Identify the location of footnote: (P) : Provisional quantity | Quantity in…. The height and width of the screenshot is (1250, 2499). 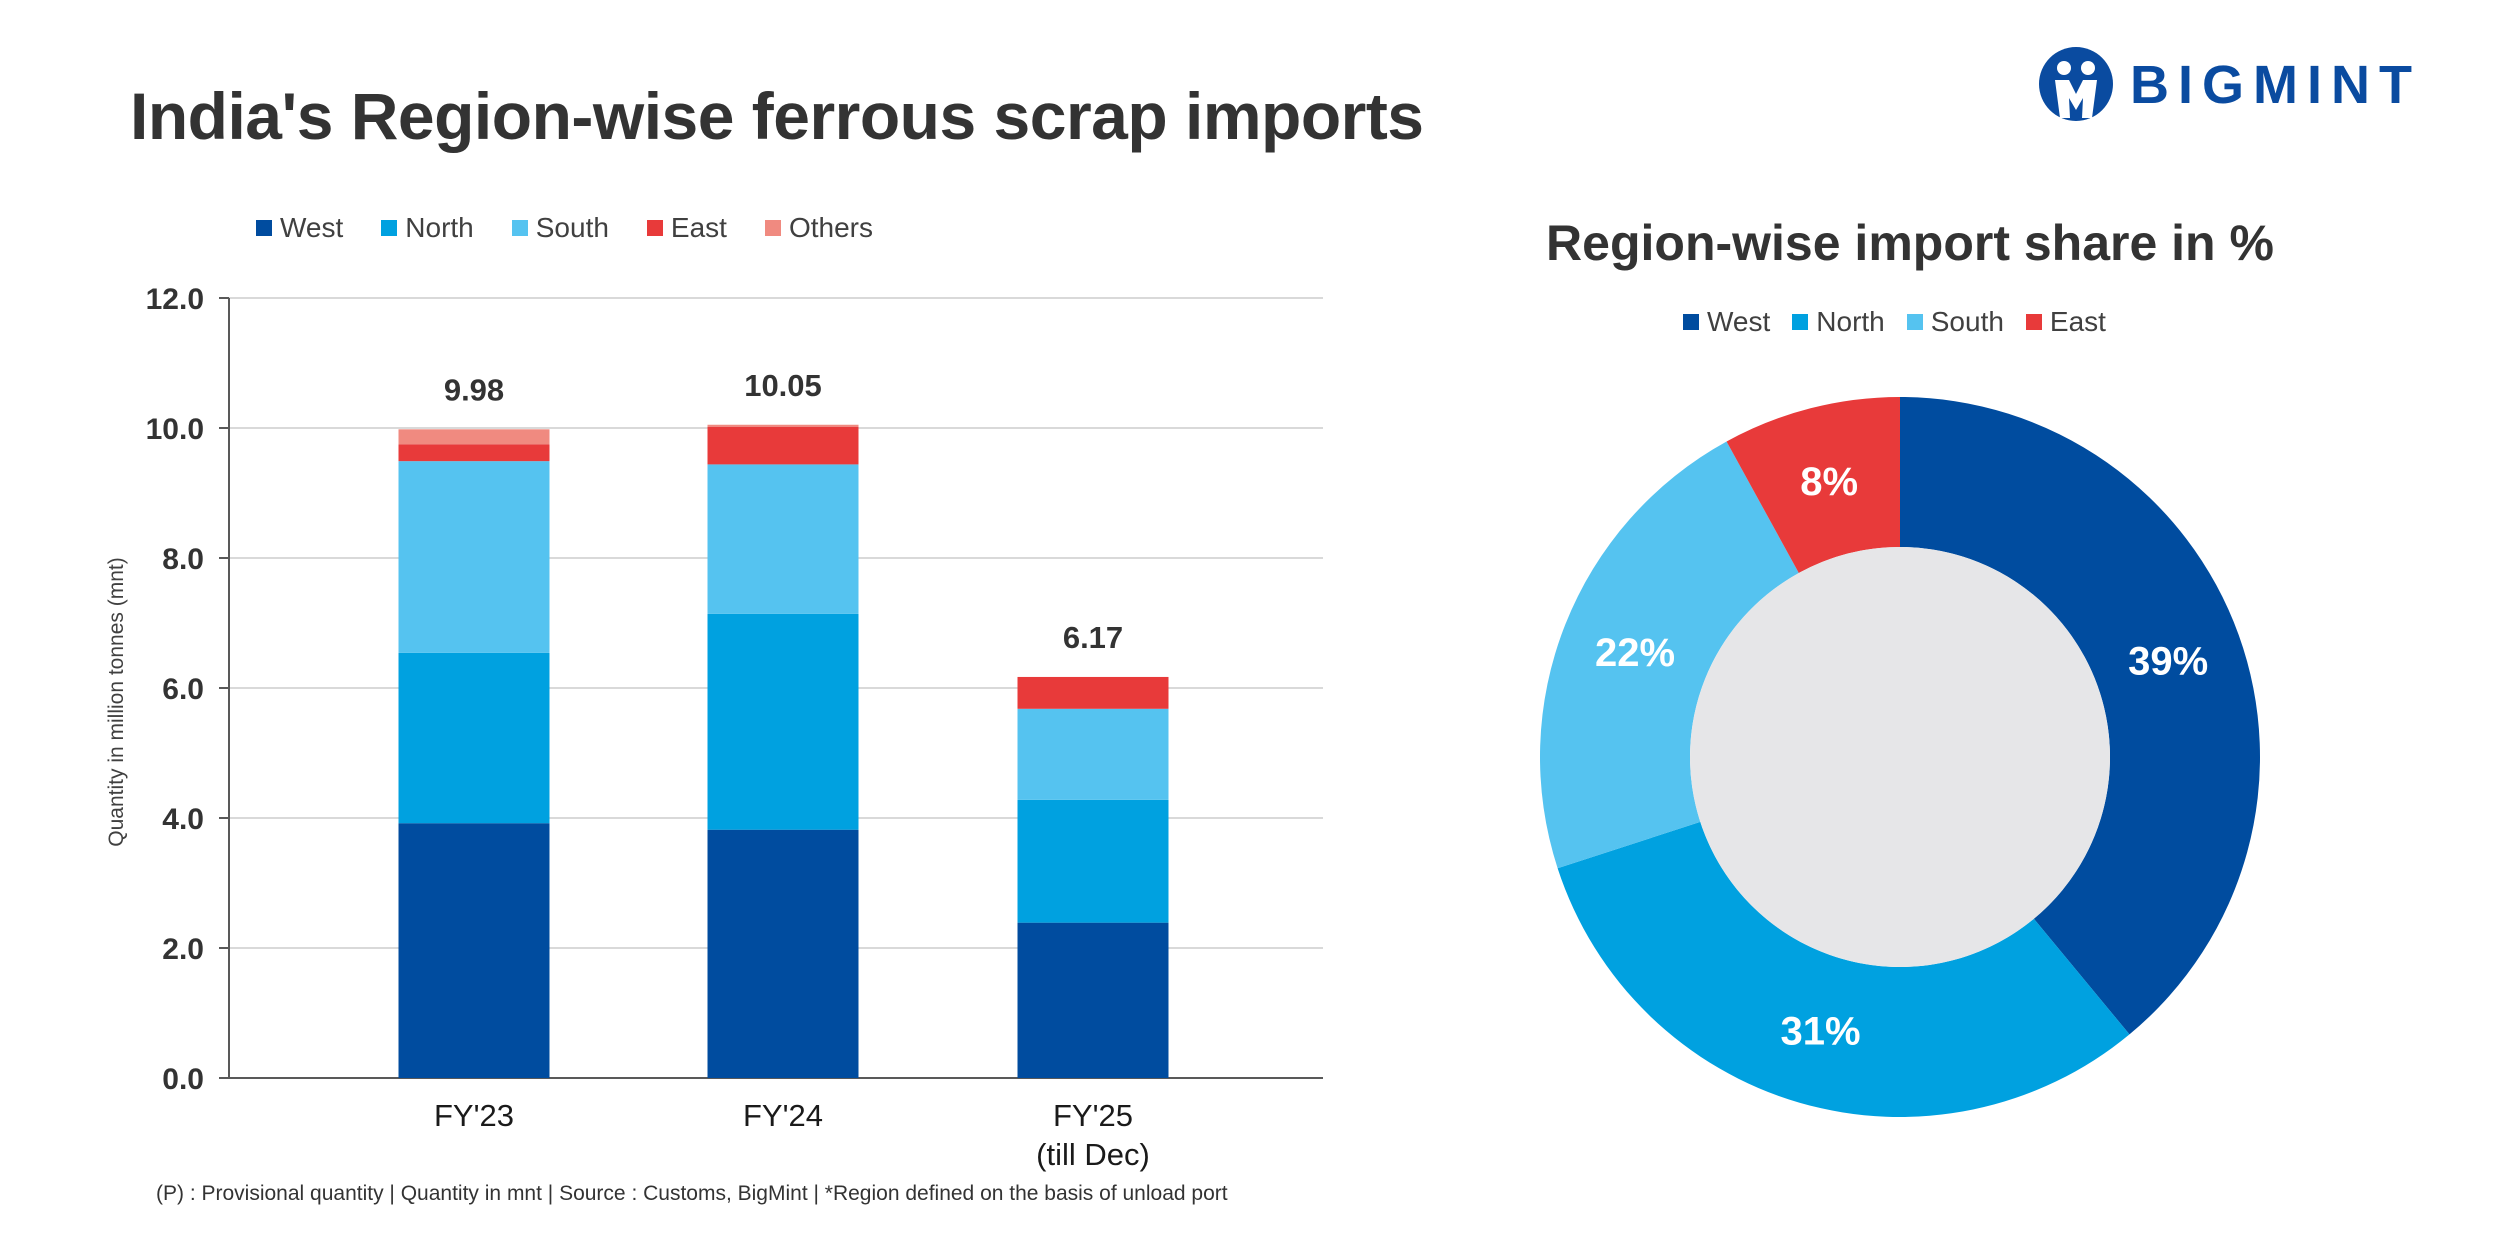
(692, 1193).